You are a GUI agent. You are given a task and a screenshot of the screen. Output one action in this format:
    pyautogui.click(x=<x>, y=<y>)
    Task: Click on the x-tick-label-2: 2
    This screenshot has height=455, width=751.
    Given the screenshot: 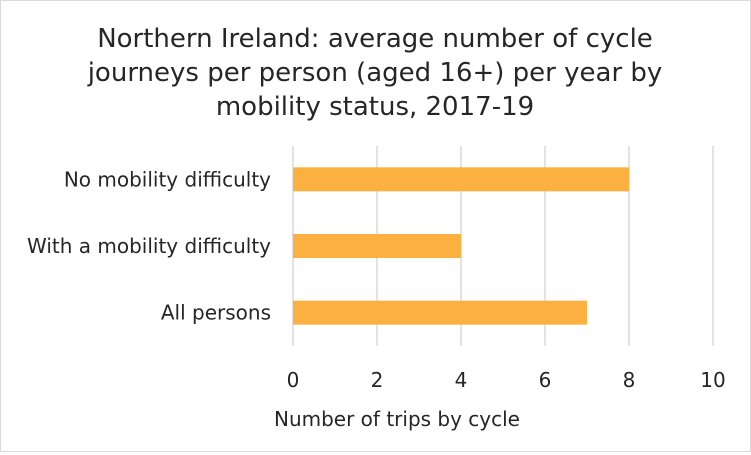 What is the action you would take?
    pyautogui.click(x=377, y=380)
    